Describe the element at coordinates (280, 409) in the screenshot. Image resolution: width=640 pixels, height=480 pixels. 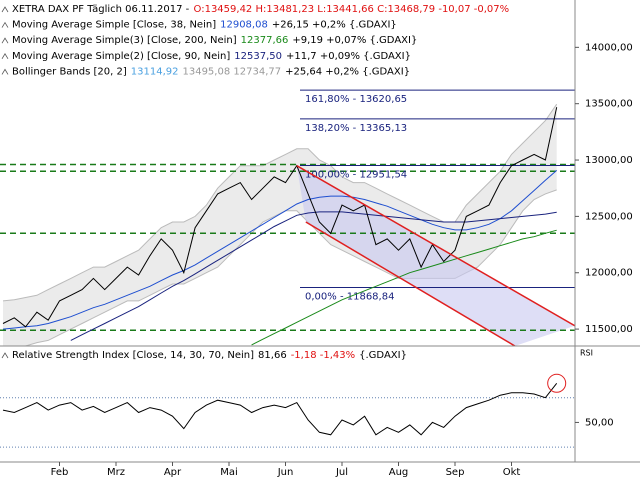
I see `rsi-line` at that location.